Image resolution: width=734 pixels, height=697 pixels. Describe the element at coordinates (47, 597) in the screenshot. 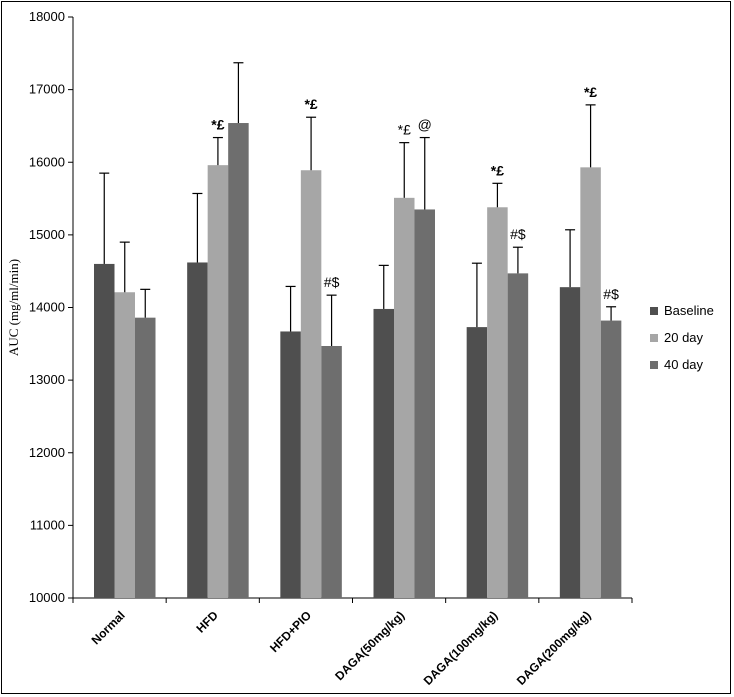

I see `y-tick-label: 10000` at that location.